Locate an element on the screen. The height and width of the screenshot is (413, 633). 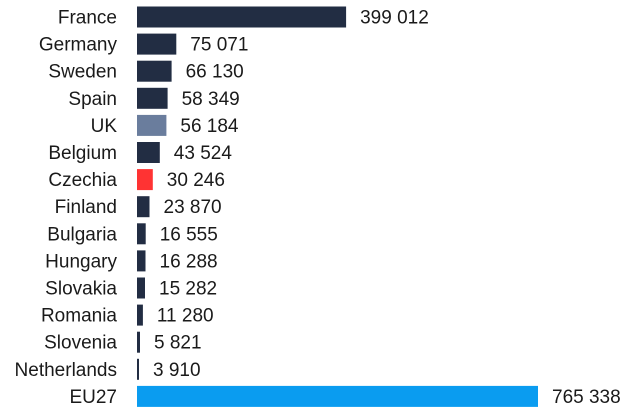
bar-eu27 is located at coordinates (337, 396).